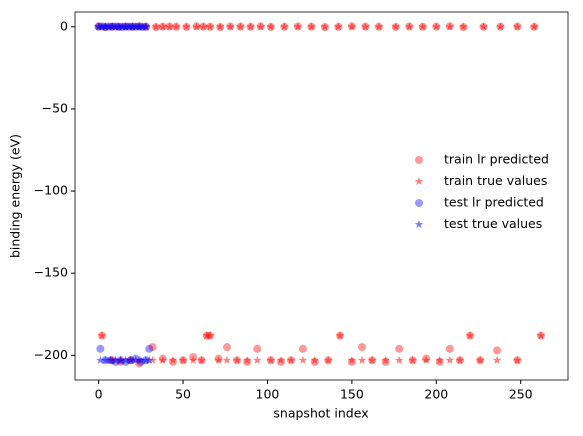 This screenshot has width=583, height=436. I want to click on y-tick-label: −200, so click(51, 354).